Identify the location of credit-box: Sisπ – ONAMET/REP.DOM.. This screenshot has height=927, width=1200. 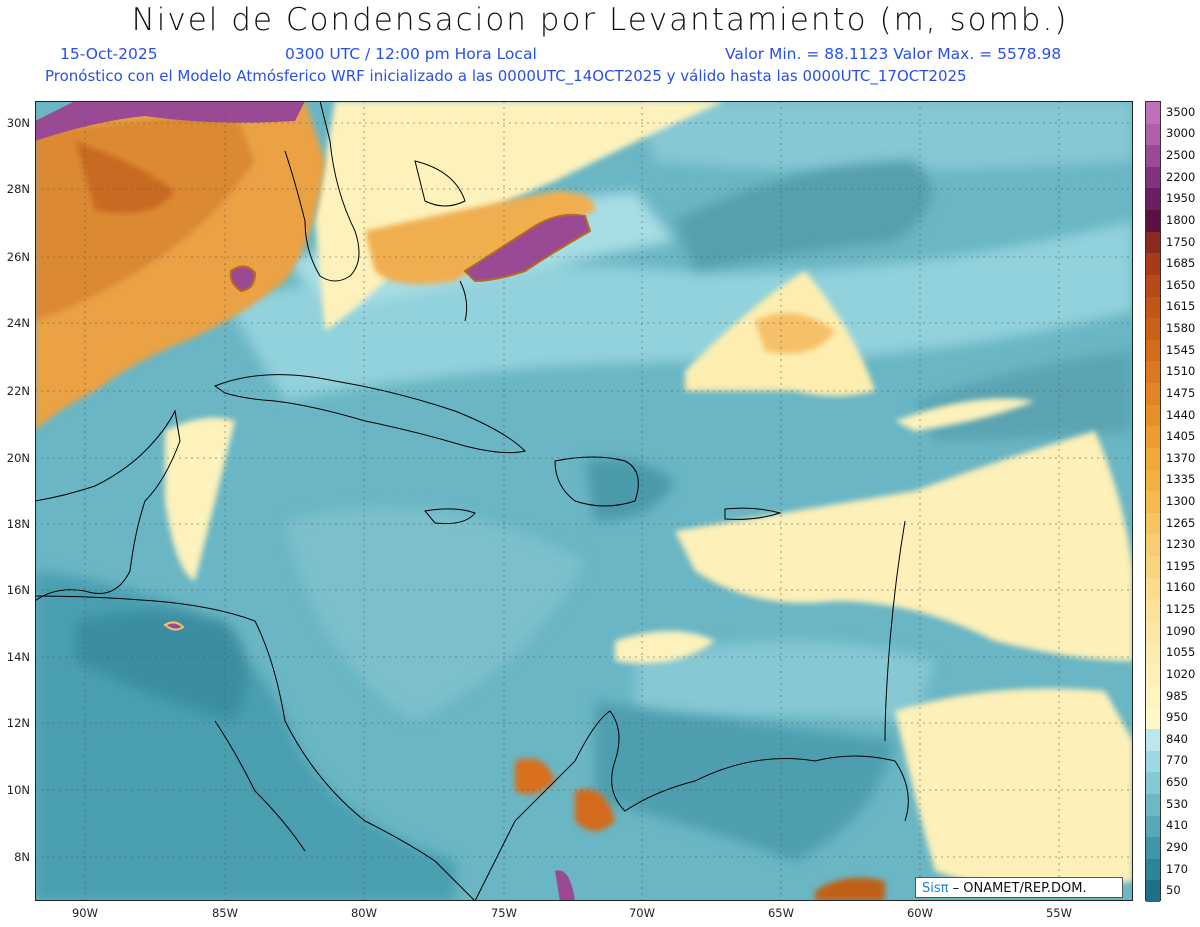
(1019, 887).